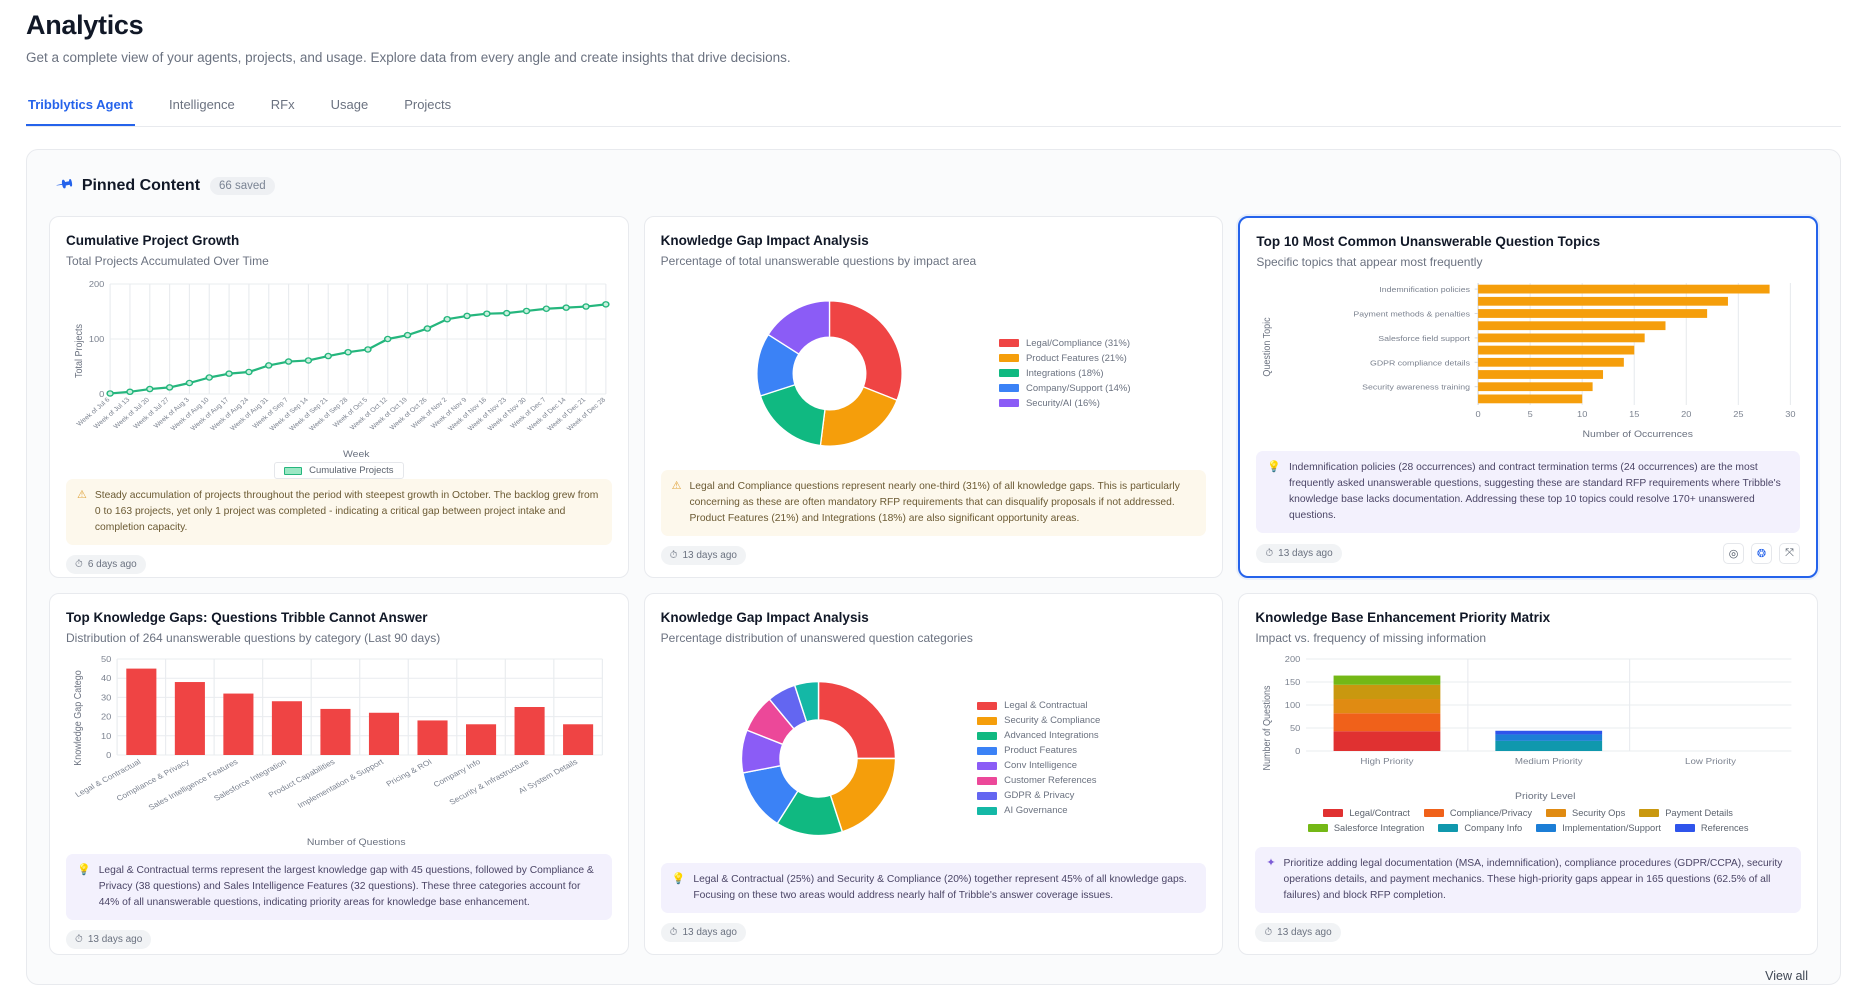 This screenshot has height=986, width=1867. What do you see at coordinates (1724, 828) in the screenshot?
I see `legend-label: References` at bounding box center [1724, 828].